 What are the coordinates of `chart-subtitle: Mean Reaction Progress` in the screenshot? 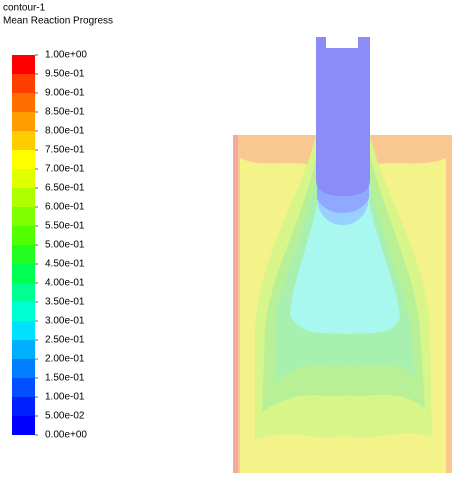 It's located at (58, 21).